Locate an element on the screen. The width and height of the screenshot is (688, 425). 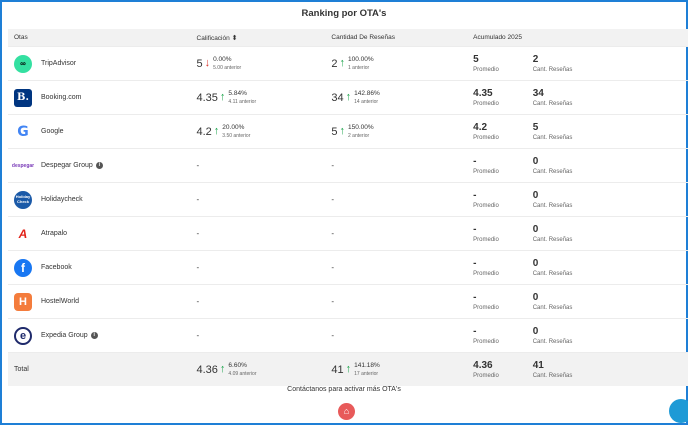
total-rating-previous: 4.09 anterior is located at coordinates (242, 373).